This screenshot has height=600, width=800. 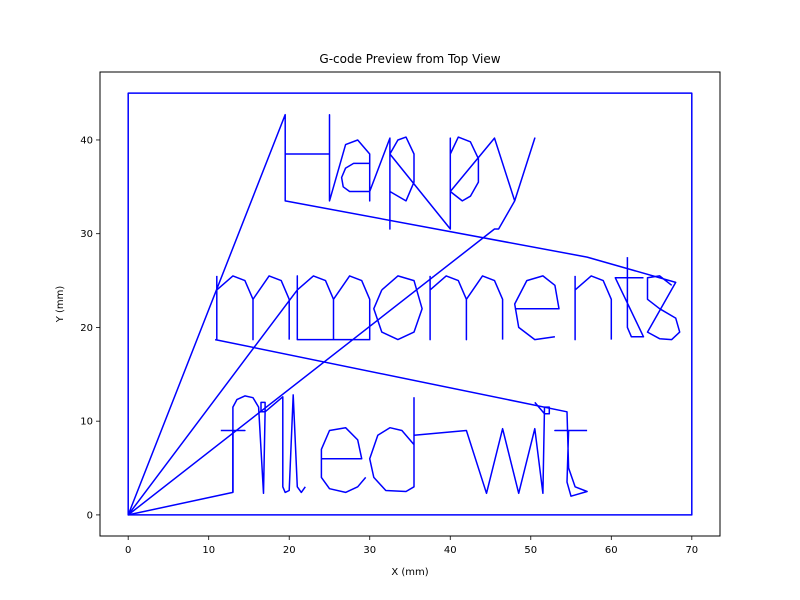 I want to click on chart-title: G-code Preview from Top View, so click(x=409, y=59).